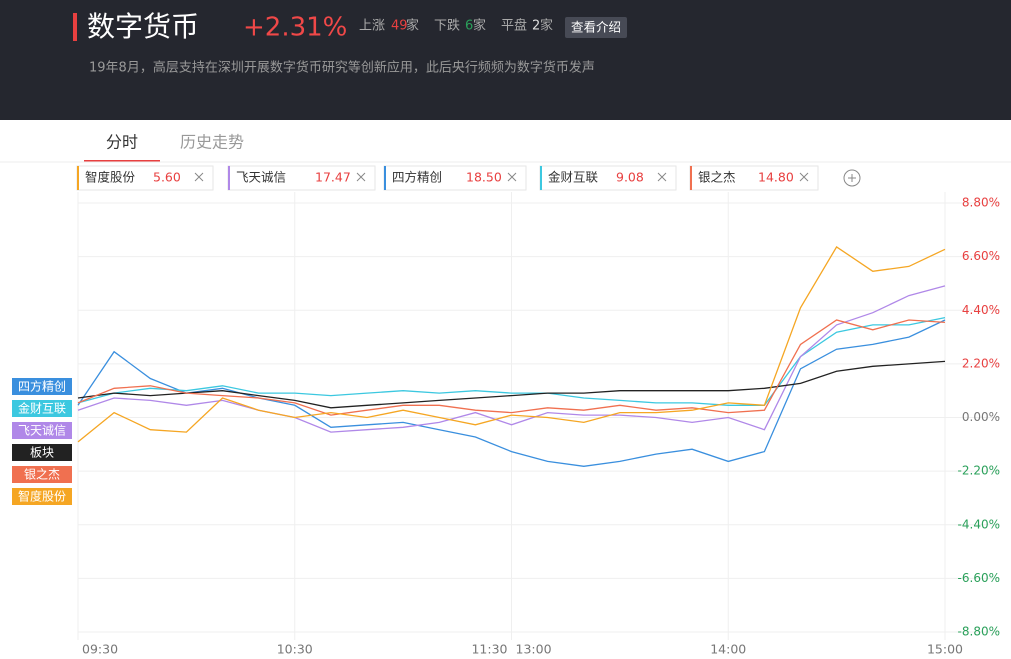  I want to click on flat-count: 2, so click(536, 26).